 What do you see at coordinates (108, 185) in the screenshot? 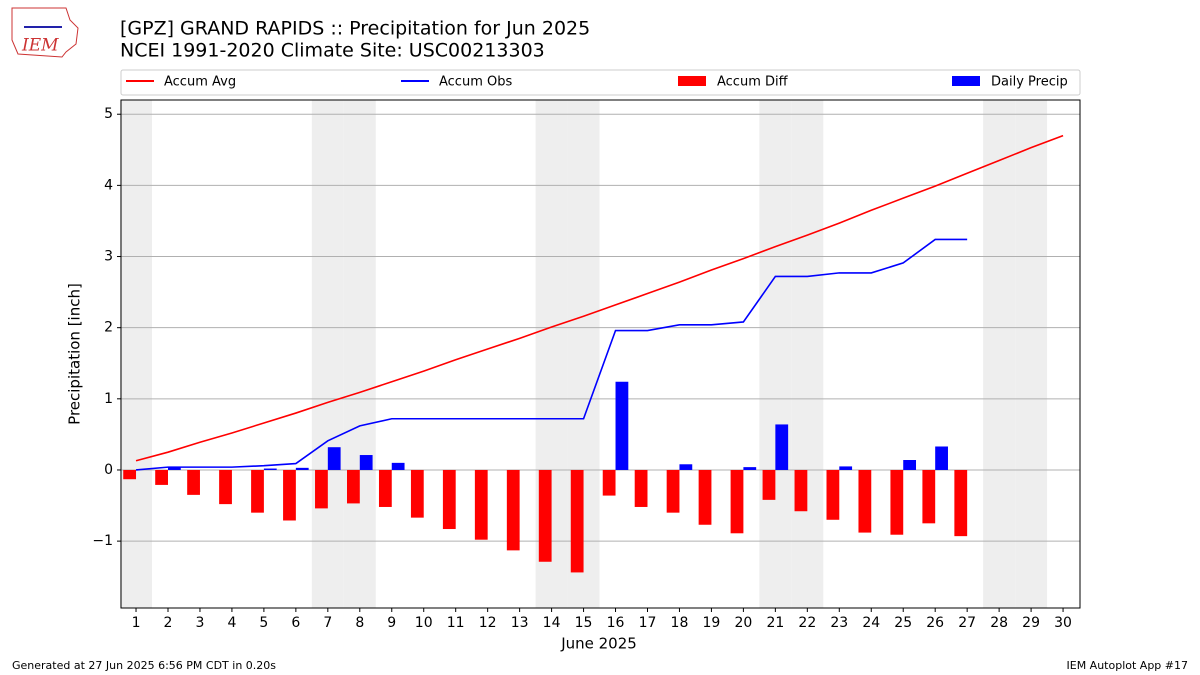
I see `y-tick-label: 4` at bounding box center [108, 185].